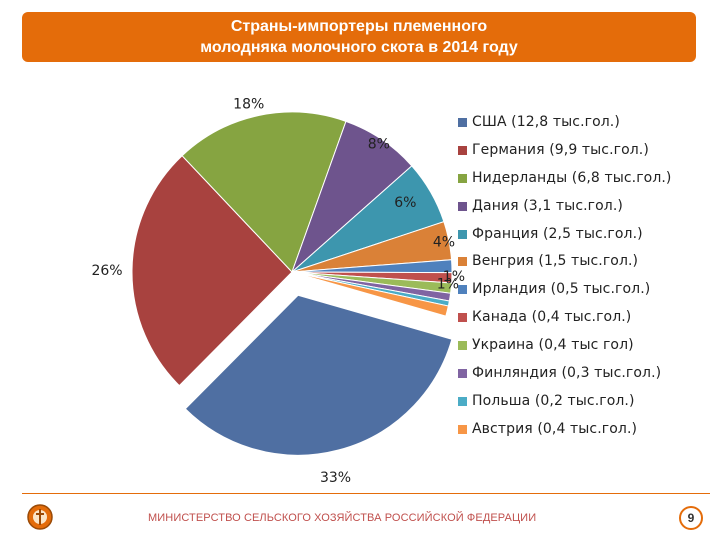  What do you see at coordinates (557, 233) in the screenshot?
I see `legend-label: Франция (2,5 тыс.гол.)` at bounding box center [557, 233].